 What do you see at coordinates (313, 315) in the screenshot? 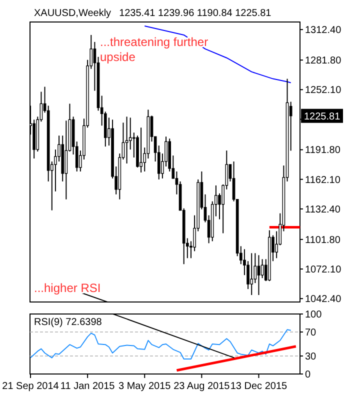
I see `y-tick-label: 100` at bounding box center [313, 315].